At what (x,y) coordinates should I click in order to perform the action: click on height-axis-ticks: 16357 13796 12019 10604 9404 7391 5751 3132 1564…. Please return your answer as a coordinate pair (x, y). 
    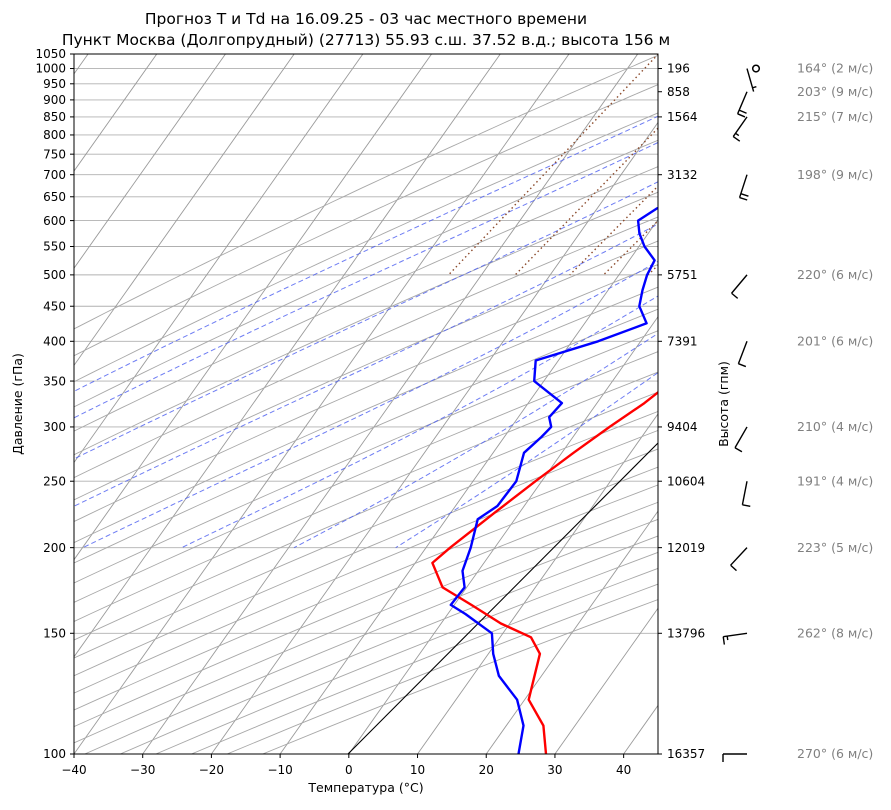
    Looking at the image, I should click on (681, 411).